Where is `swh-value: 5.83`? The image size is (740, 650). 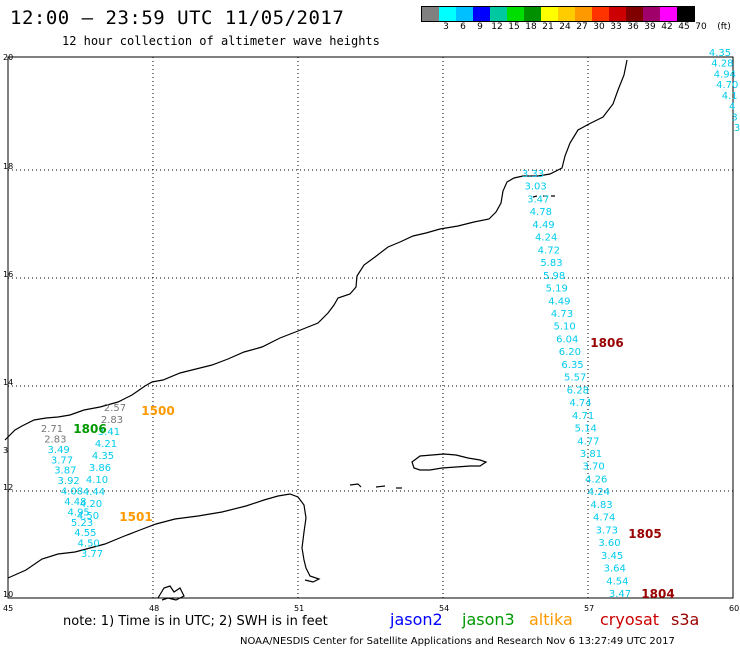 swh-value: 5.83 is located at coordinates (551, 263).